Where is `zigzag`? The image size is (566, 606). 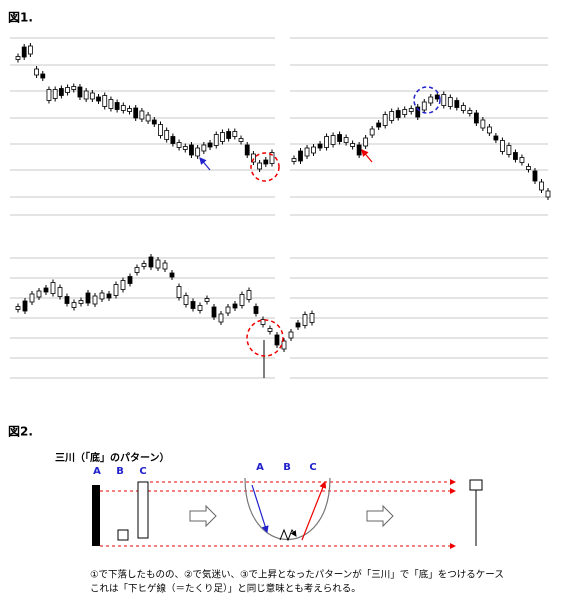 zigzag is located at coordinates (288, 535).